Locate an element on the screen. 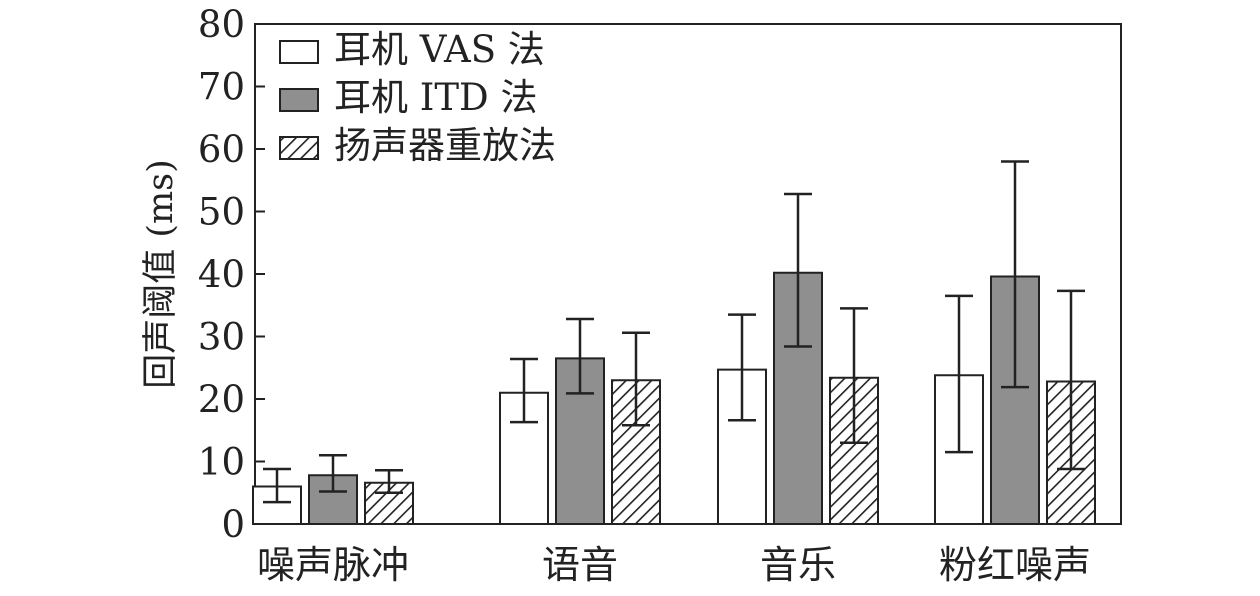 This screenshot has height=596, width=1260. x-tick-label: 语音 is located at coordinates (580, 565).